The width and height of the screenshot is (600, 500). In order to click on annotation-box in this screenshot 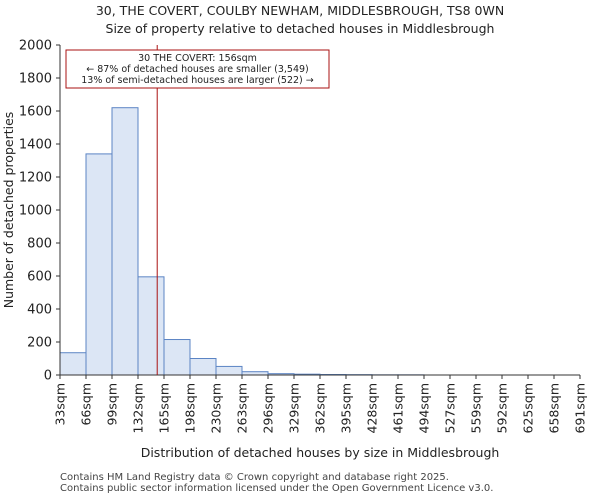, I will do `click(197, 69)`.